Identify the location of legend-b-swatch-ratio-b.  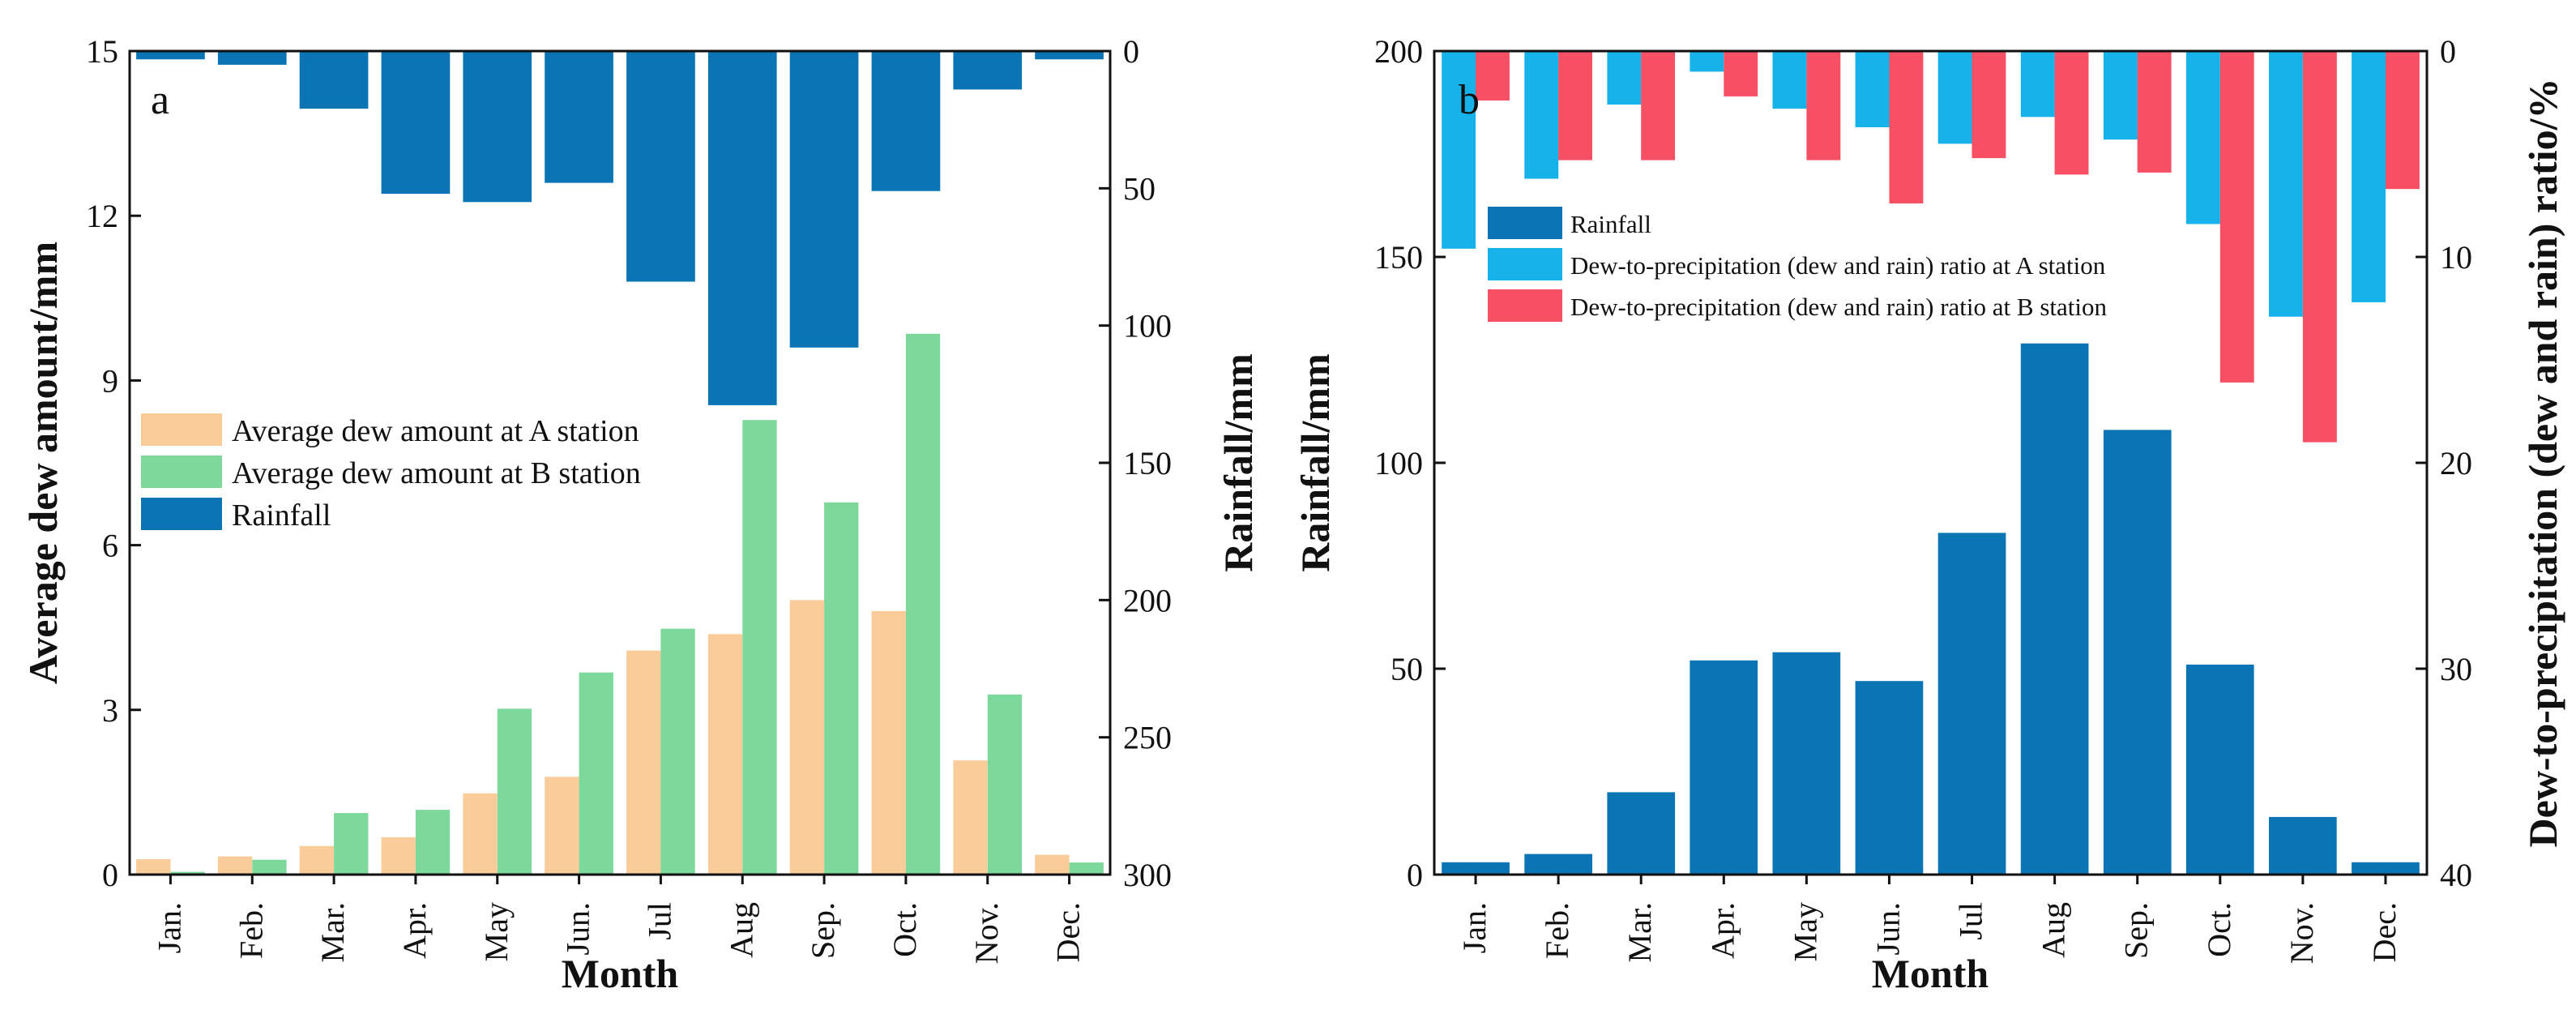
(1525, 305).